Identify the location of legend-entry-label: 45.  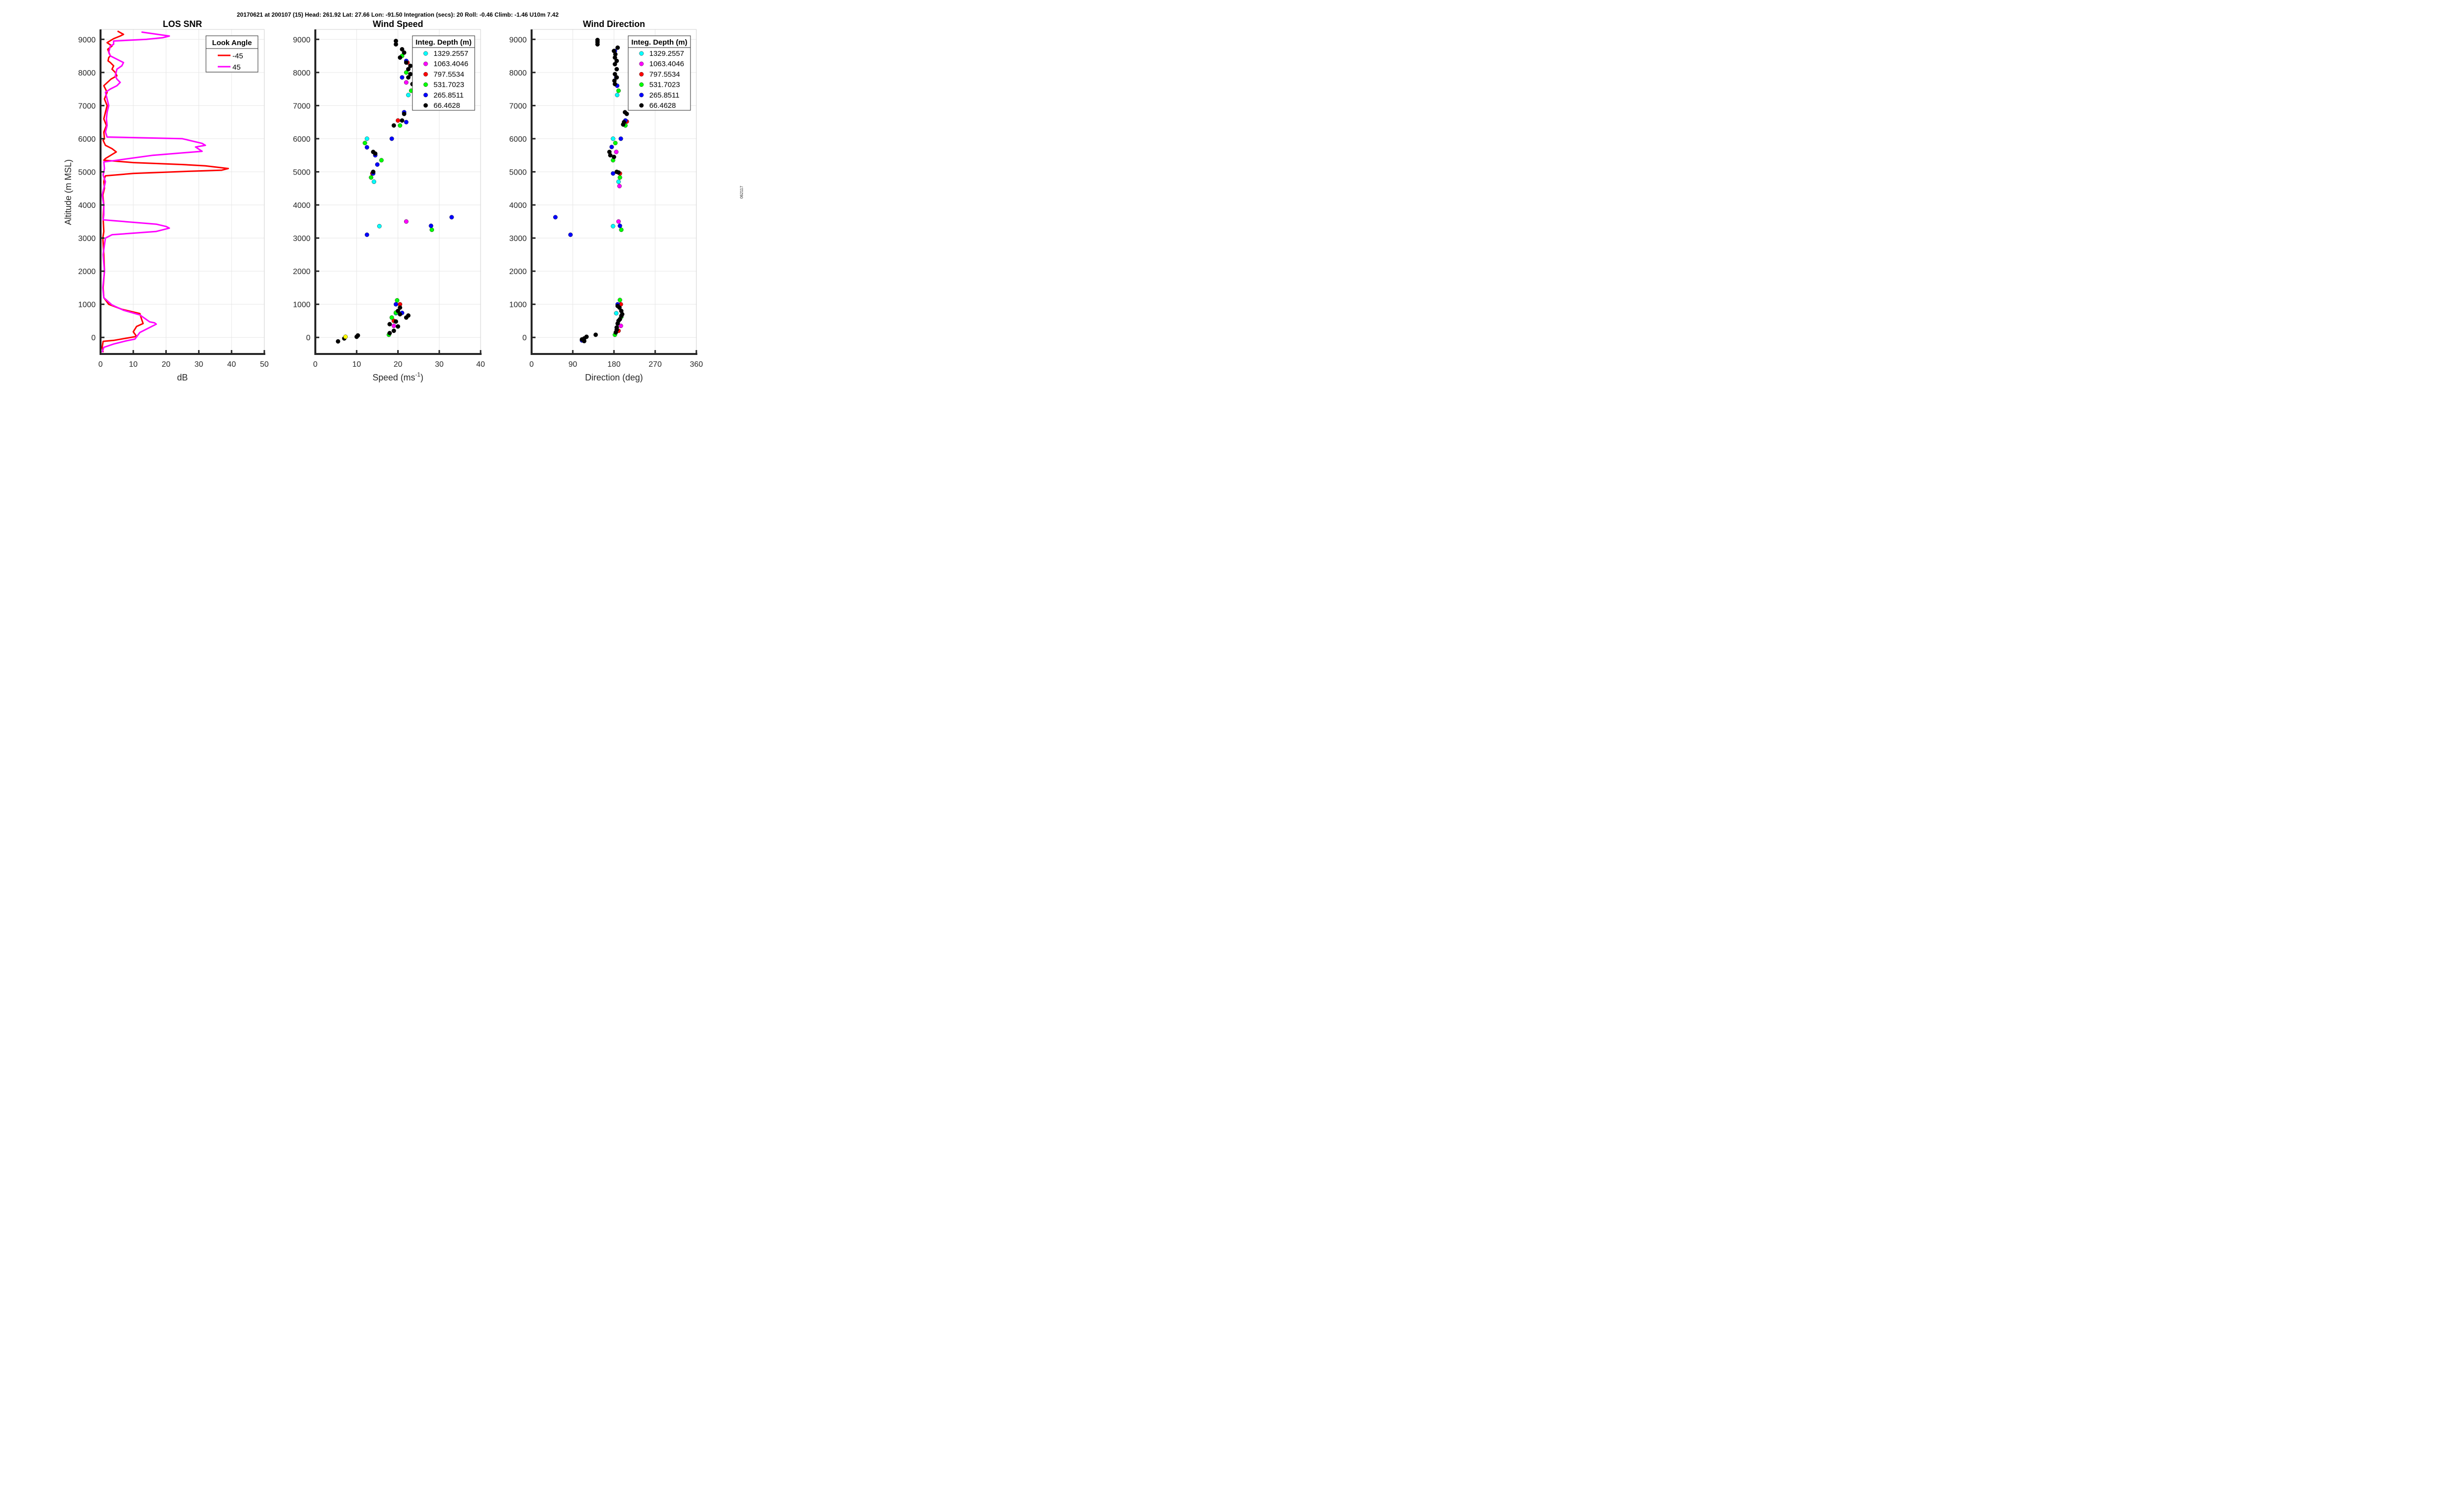
(236, 67).